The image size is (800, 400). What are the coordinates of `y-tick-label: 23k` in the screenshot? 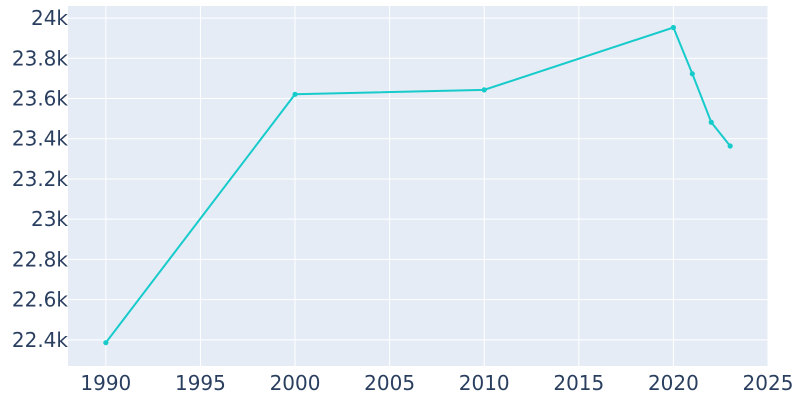 It's located at (49, 219).